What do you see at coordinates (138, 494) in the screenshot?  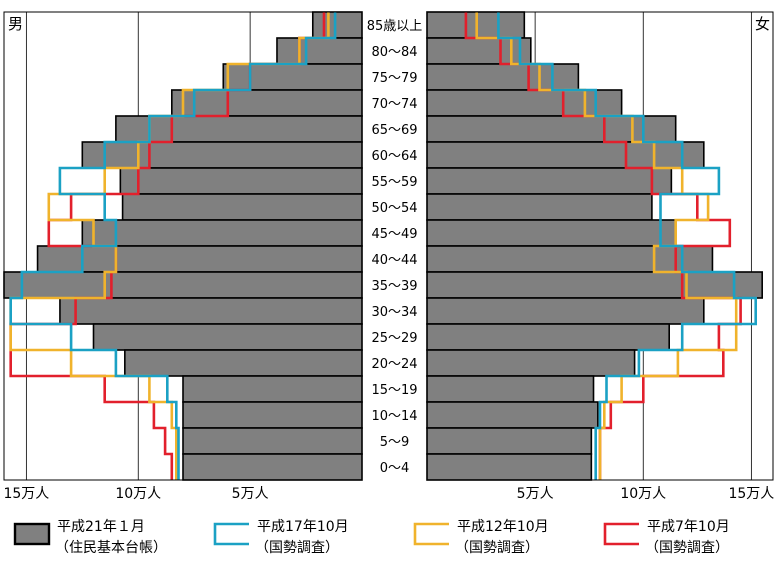 I see `tick-label-male: 10万人` at bounding box center [138, 494].